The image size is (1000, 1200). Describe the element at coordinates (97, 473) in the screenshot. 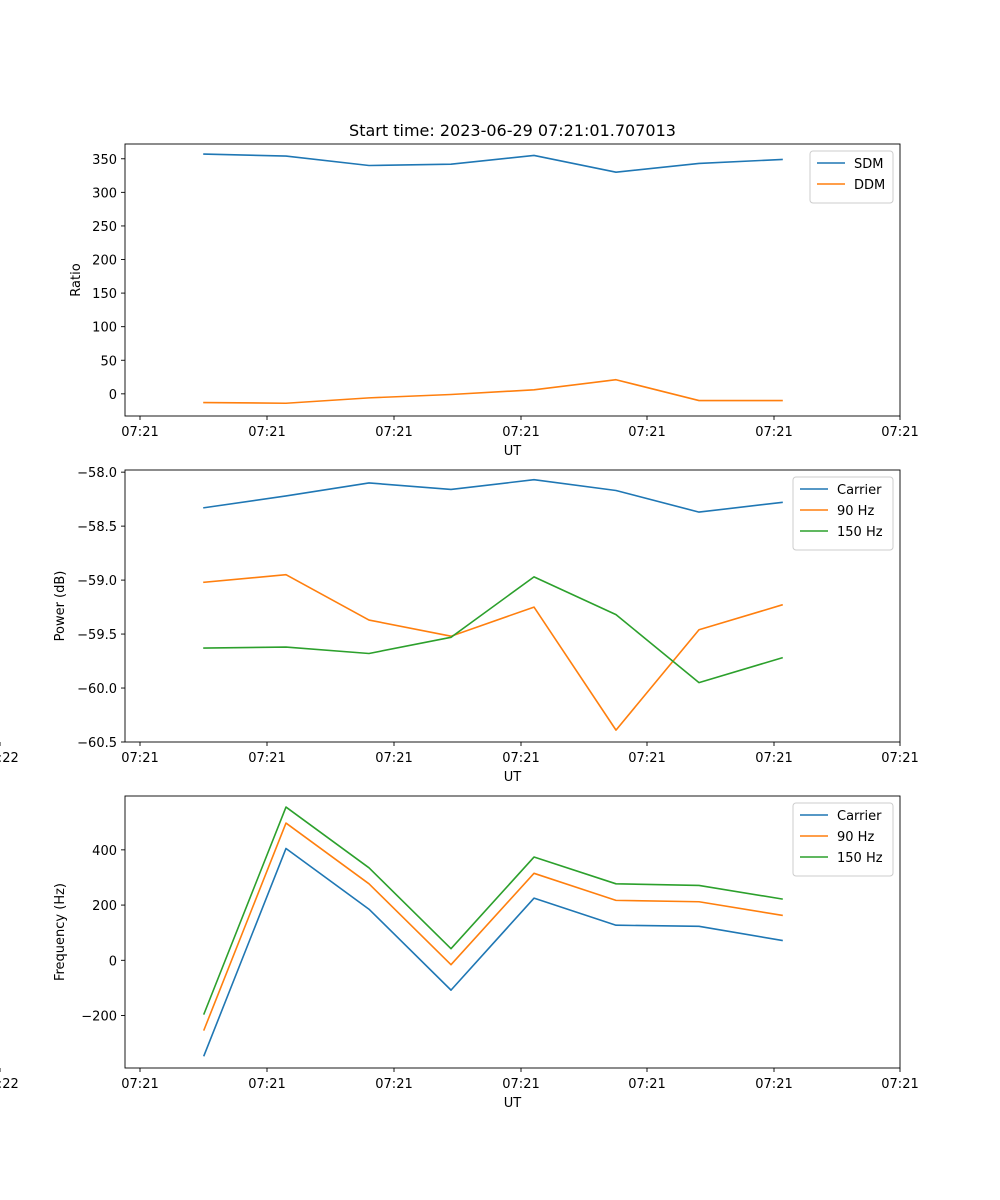

I see `chart-2-y-tick-label: −58.0` at that location.